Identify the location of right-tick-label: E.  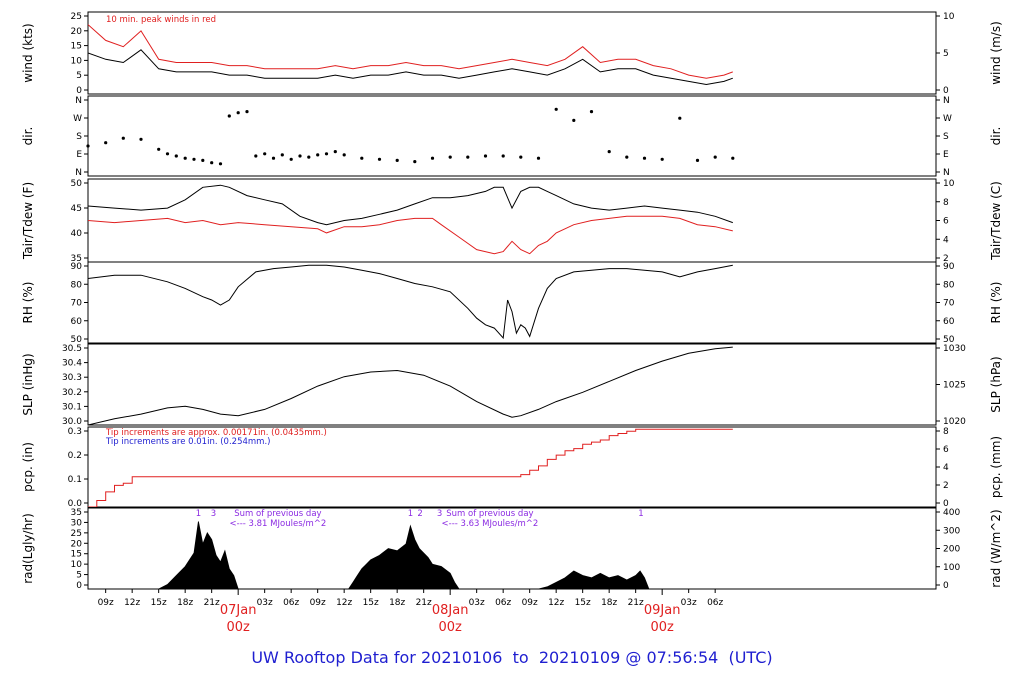
(946, 155).